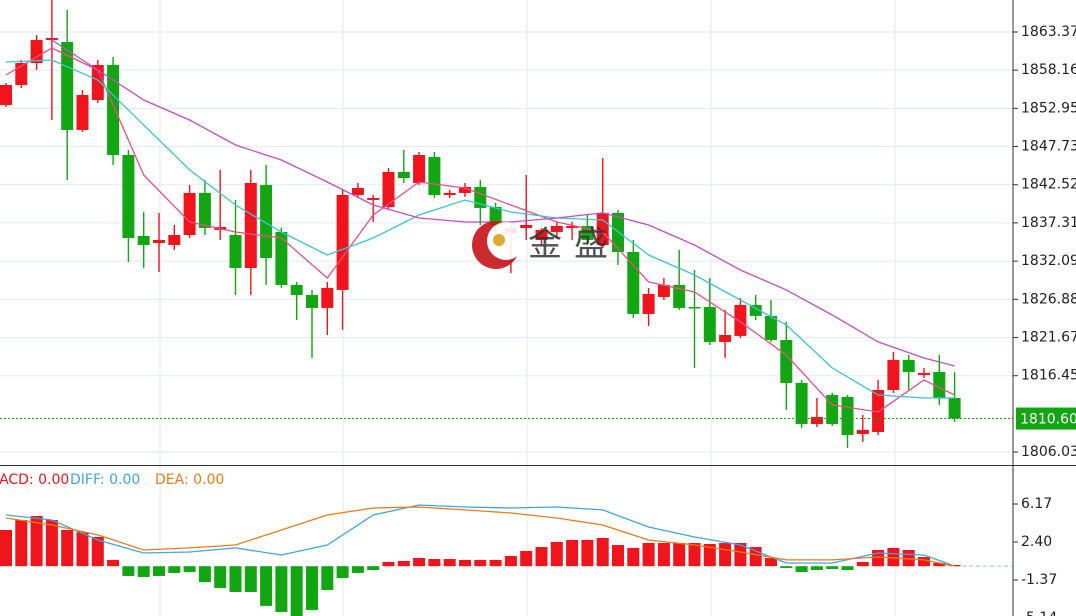 The height and width of the screenshot is (616, 1076). I want to click on y-tick-label: 1863.37, so click(1048, 32).